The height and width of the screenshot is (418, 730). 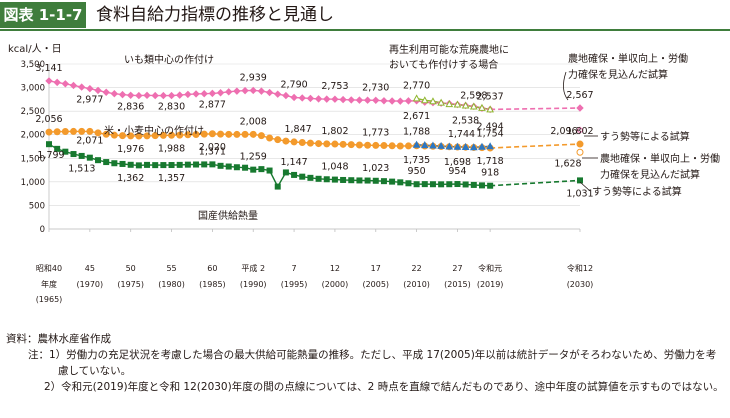 What do you see at coordinates (457, 268) in the screenshot?
I see `x-tick-label: 27` at bounding box center [457, 268].